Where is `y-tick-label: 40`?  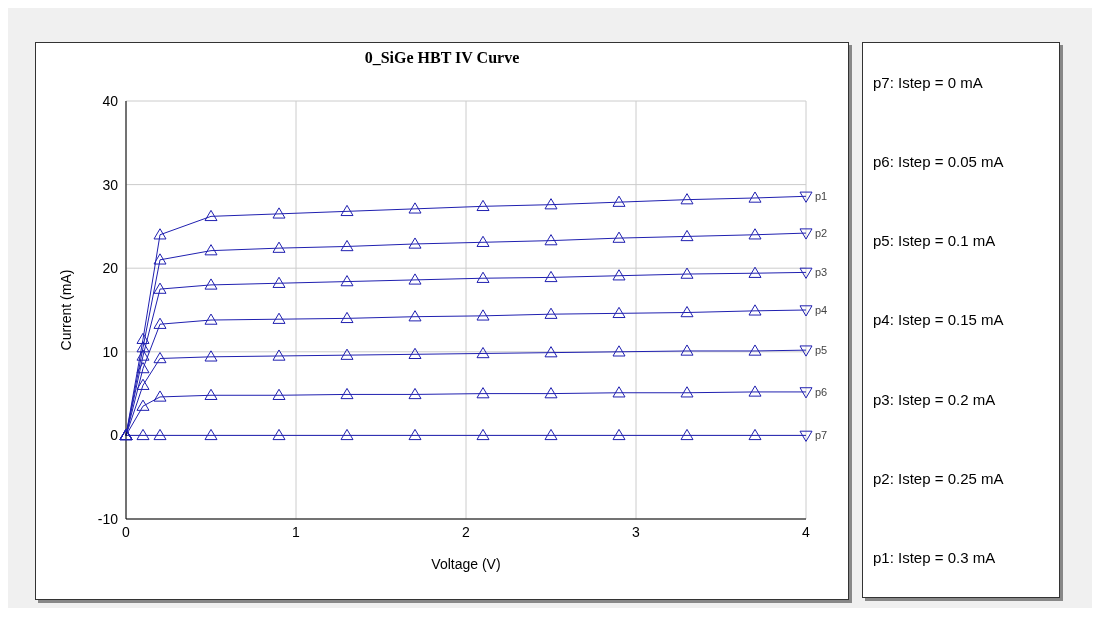
y-tick-label: 40 is located at coordinates (110, 100).